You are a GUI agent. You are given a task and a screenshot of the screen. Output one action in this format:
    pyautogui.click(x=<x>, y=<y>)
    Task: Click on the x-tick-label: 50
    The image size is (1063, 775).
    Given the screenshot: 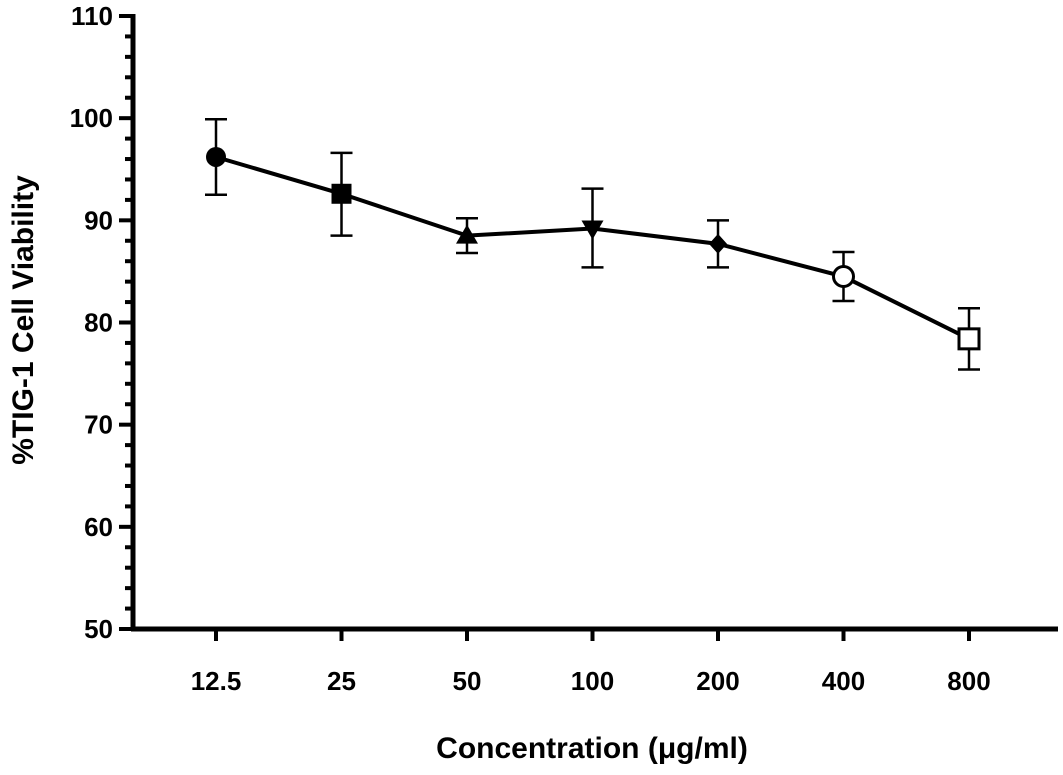 What is the action you would take?
    pyautogui.click(x=467, y=681)
    